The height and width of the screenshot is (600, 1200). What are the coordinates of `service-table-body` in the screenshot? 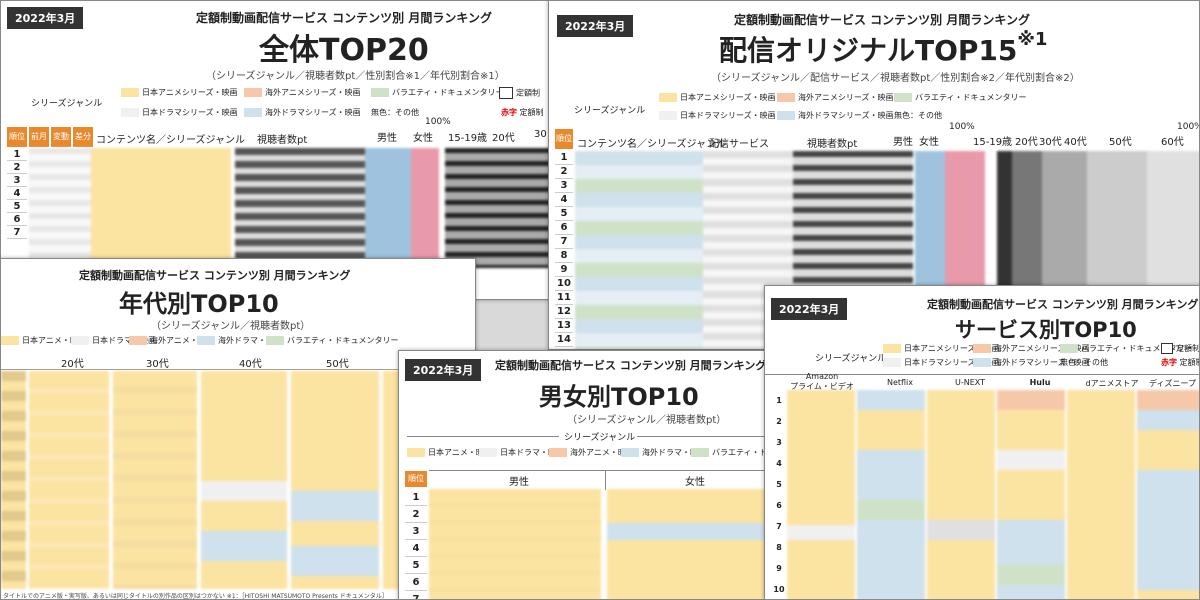 It's located at (993, 494).